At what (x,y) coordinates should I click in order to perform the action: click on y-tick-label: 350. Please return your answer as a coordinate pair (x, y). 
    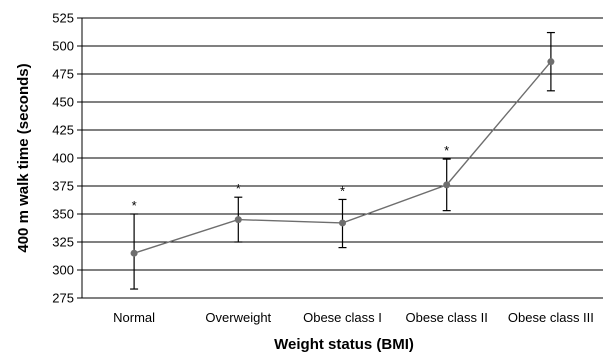
    Looking at the image, I should click on (63, 214).